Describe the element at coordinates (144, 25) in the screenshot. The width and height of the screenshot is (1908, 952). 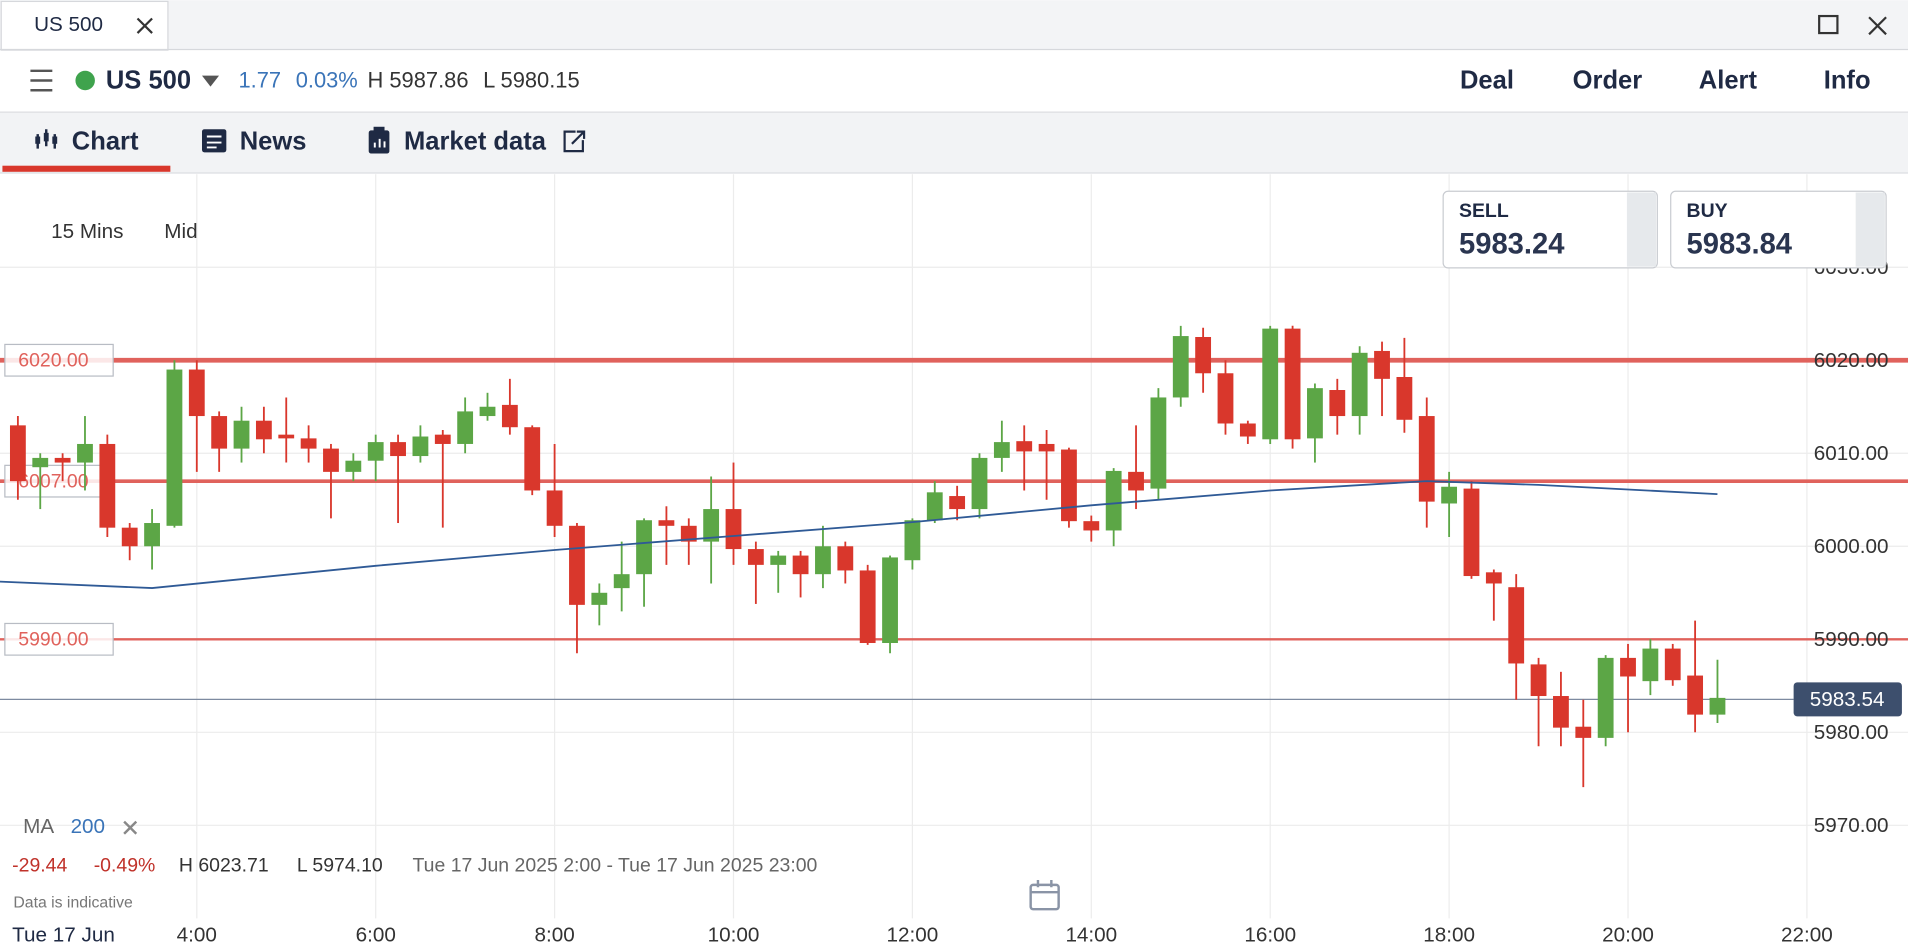
I see `tab-close-icon` at that location.